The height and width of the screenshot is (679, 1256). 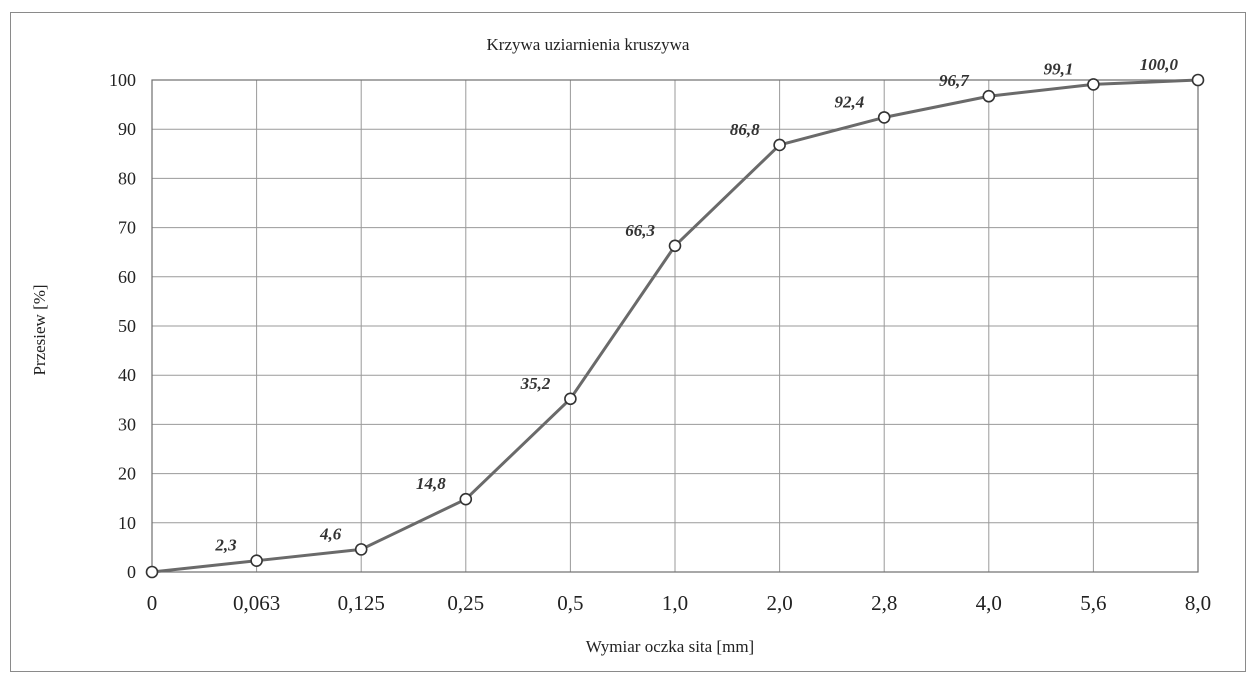 What do you see at coordinates (570, 603) in the screenshot?
I see `x-tick-label: 0,5` at bounding box center [570, 603].